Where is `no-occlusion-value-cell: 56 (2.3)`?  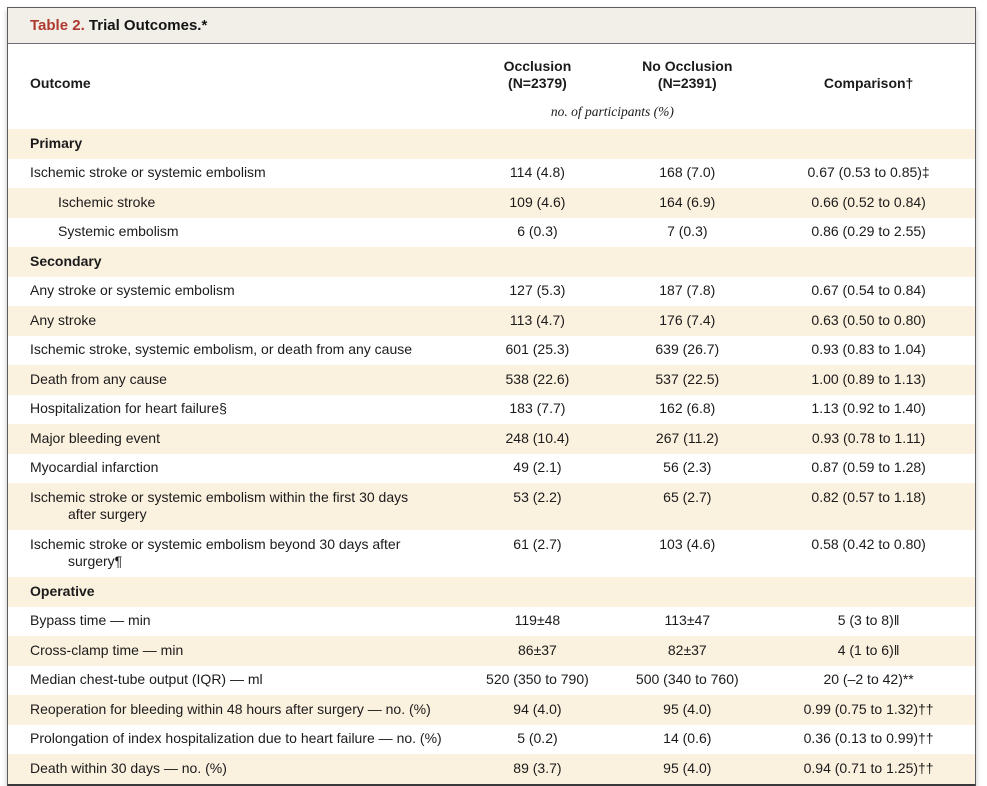
no-occlusion-value-cell: 56 (2.3) is located at coordinates (687, 468).